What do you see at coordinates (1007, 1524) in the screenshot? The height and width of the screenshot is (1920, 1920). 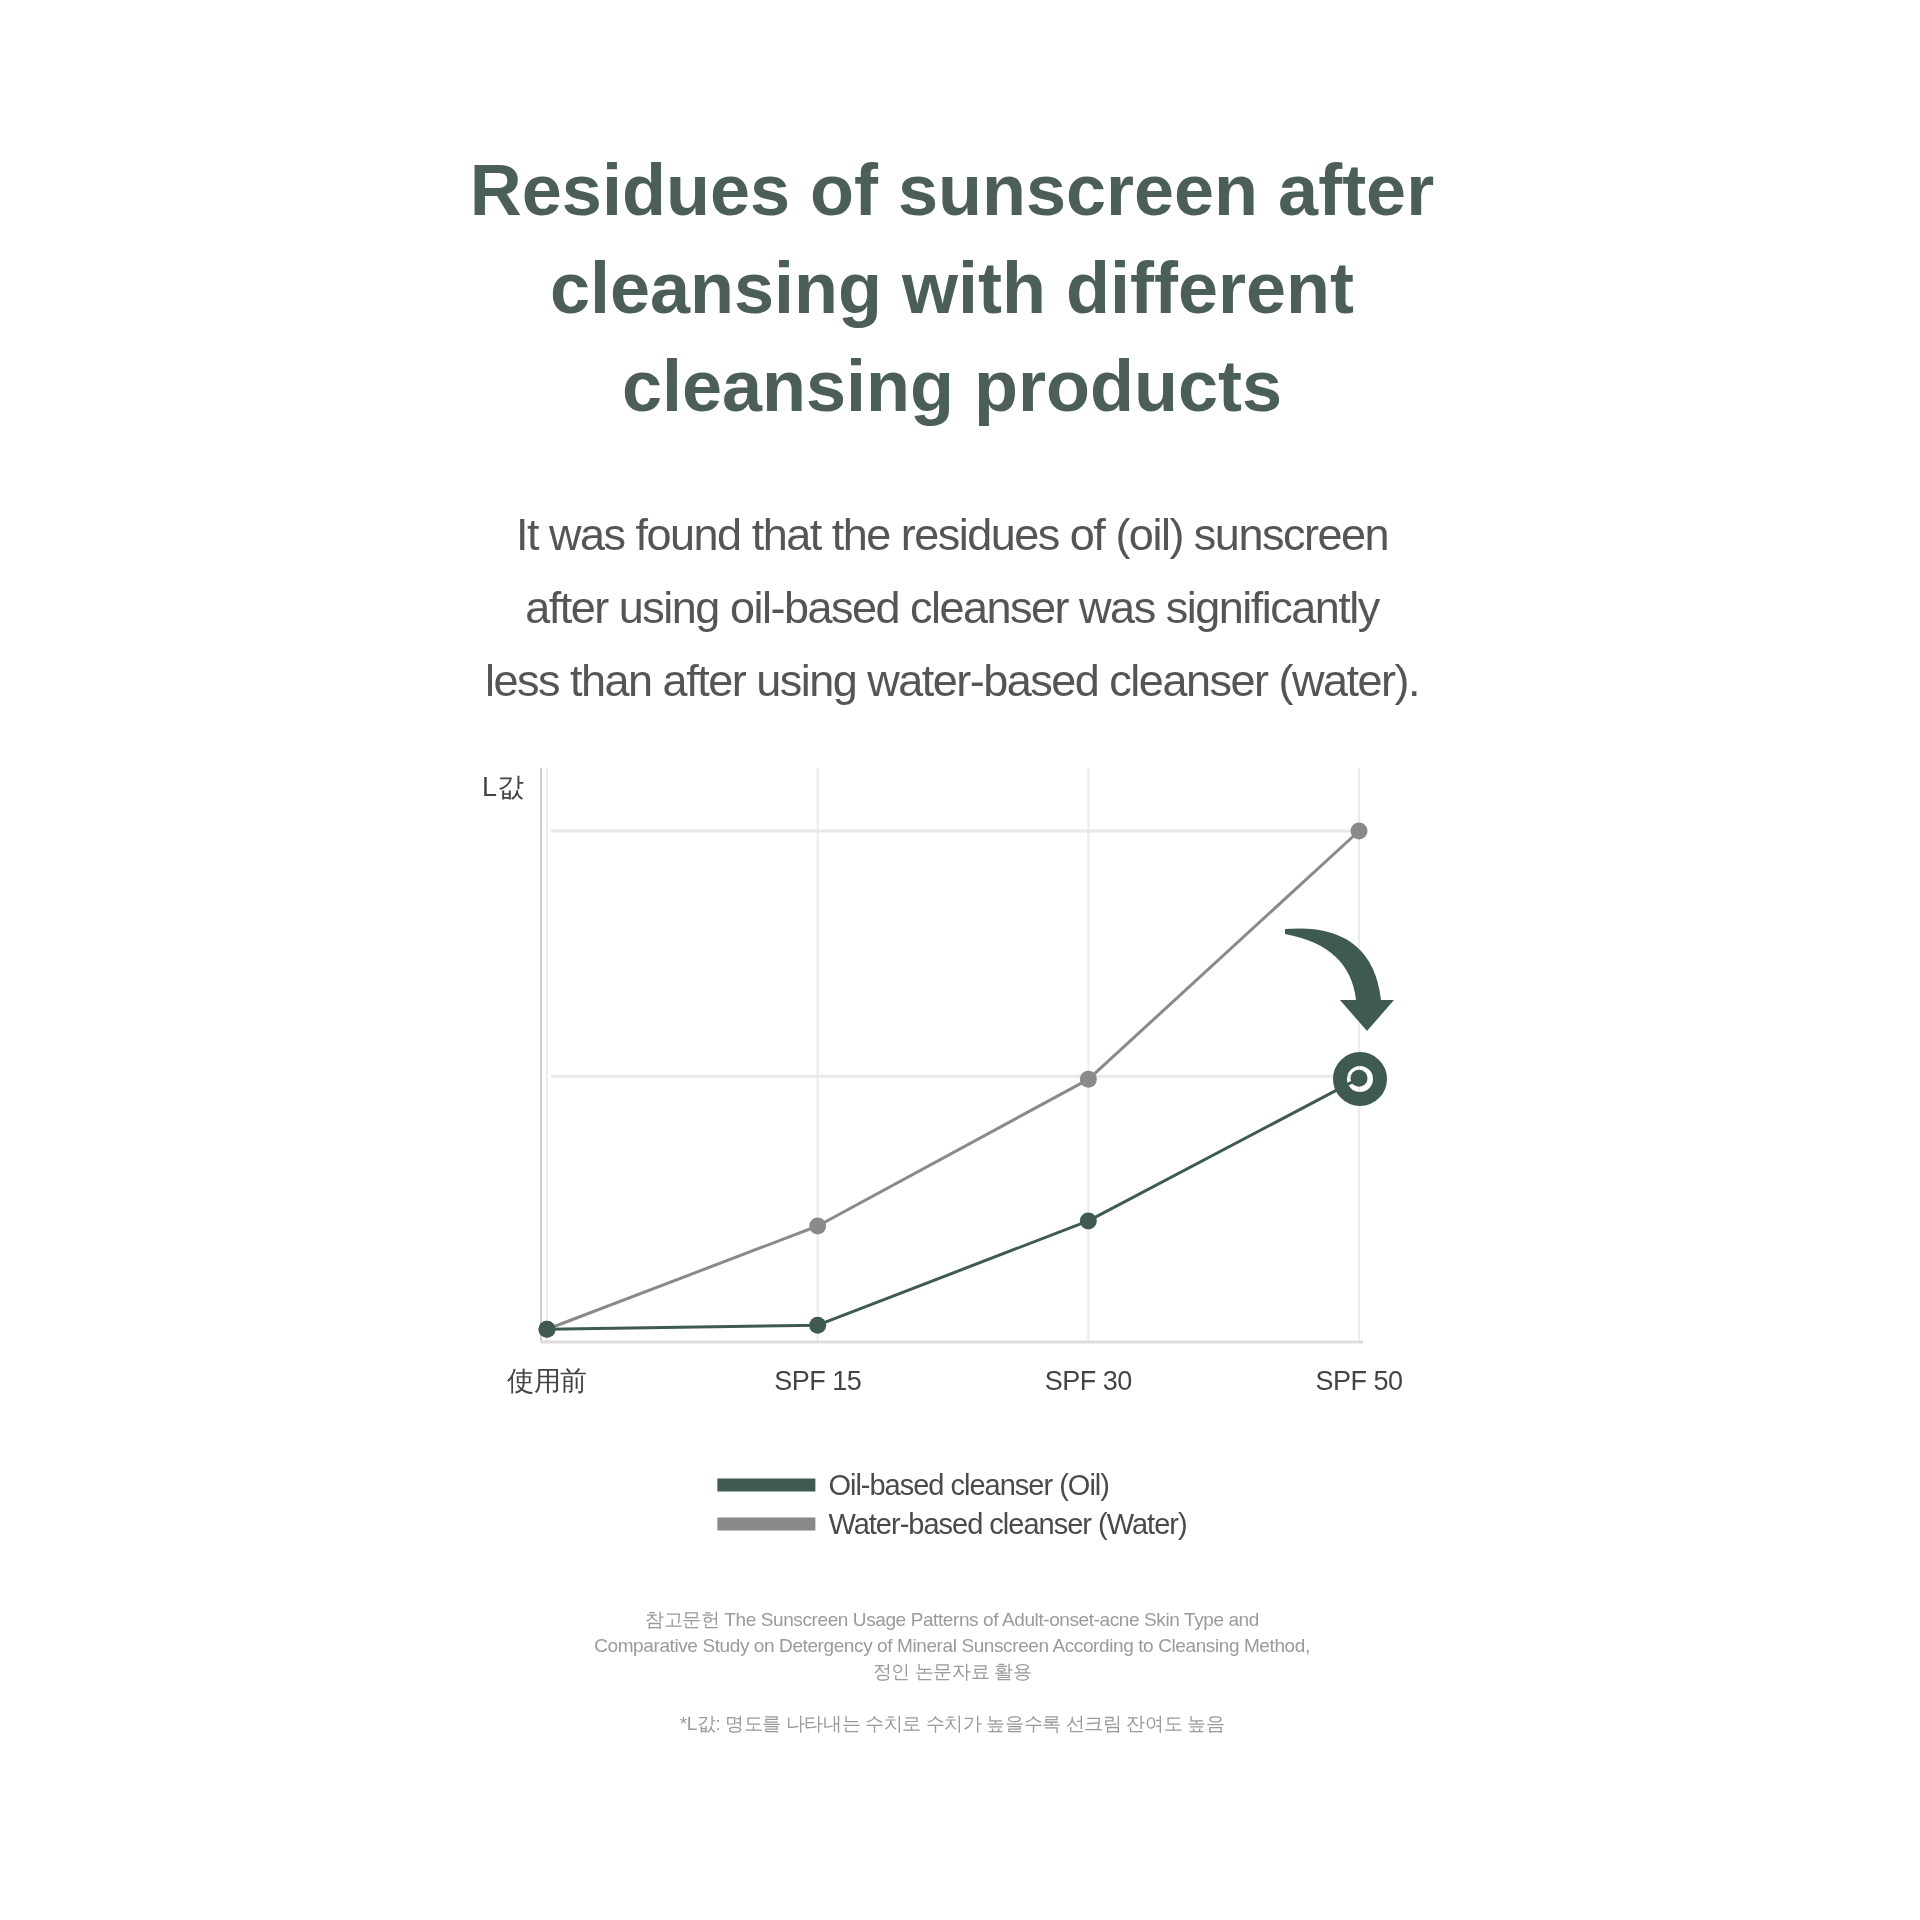 I see `legend-label: Water-based cleanser (Water)` at bounding box center [1007, 1524].